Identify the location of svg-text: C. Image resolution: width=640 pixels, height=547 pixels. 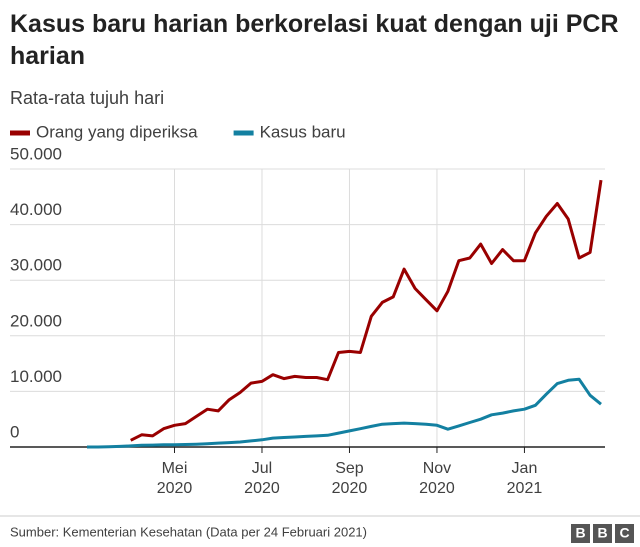
(624, 533).